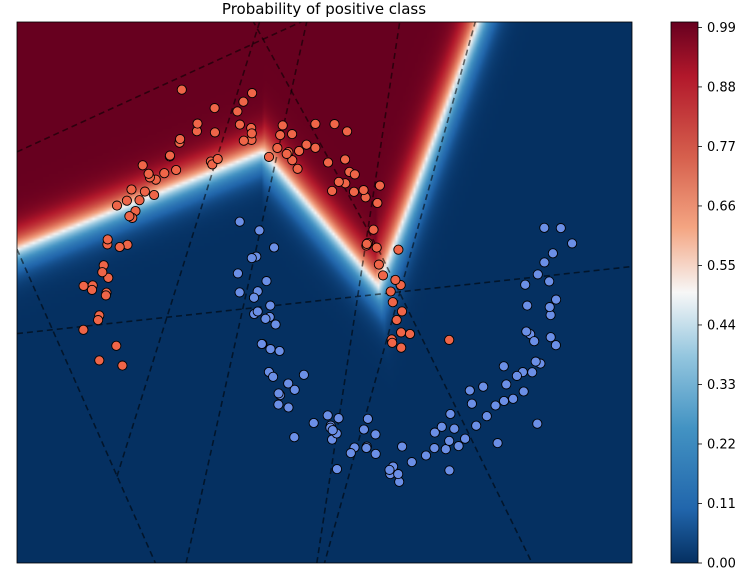  I want to click on colorbar-tick-label: 0.88, so click(721, 87).